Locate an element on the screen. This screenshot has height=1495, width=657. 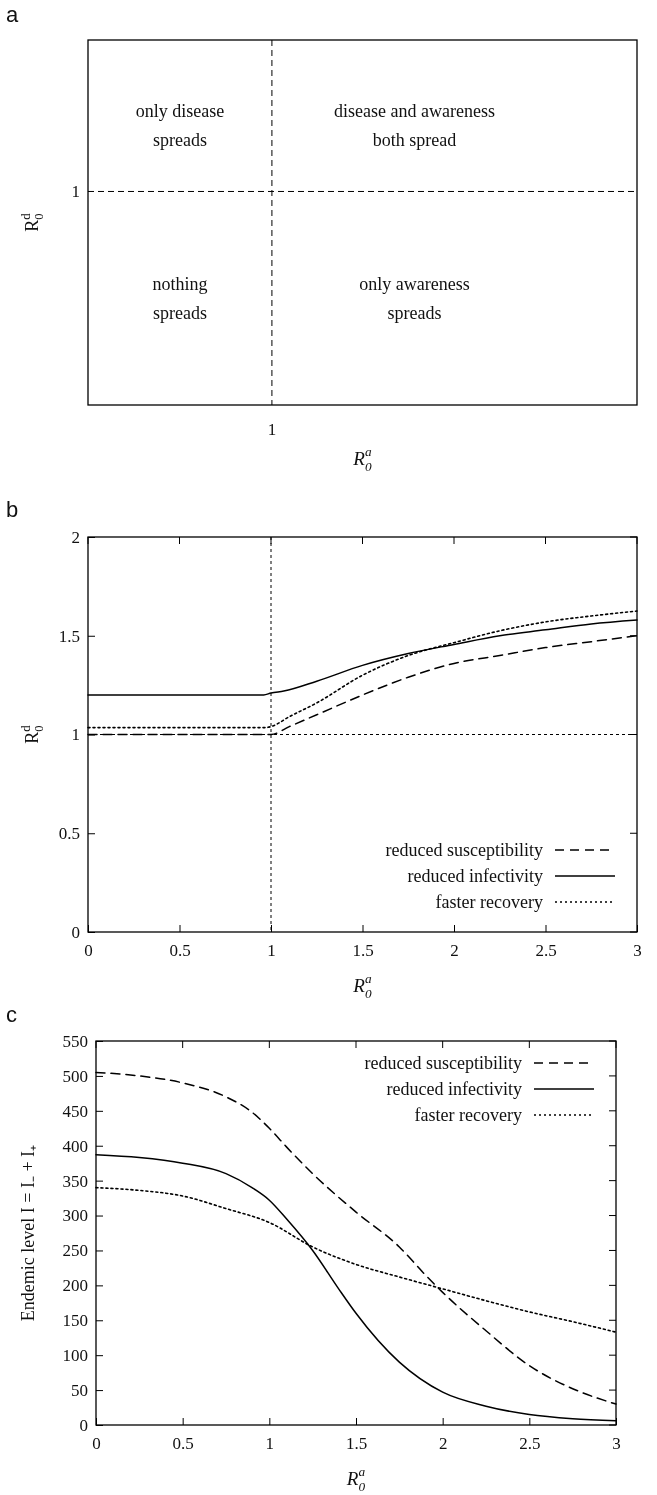
y-axis-title: Endemic level I = I₋ + I₊ is located at coordinates (28, 1233).